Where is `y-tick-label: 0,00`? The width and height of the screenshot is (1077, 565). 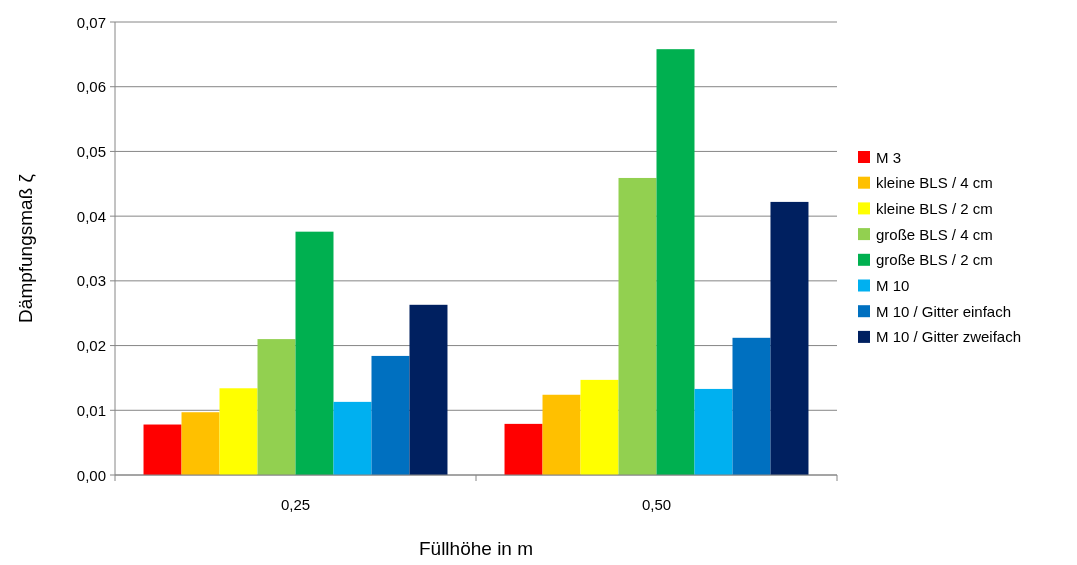
y-tick-label: 0,00 is located at coordinates (91, 475).